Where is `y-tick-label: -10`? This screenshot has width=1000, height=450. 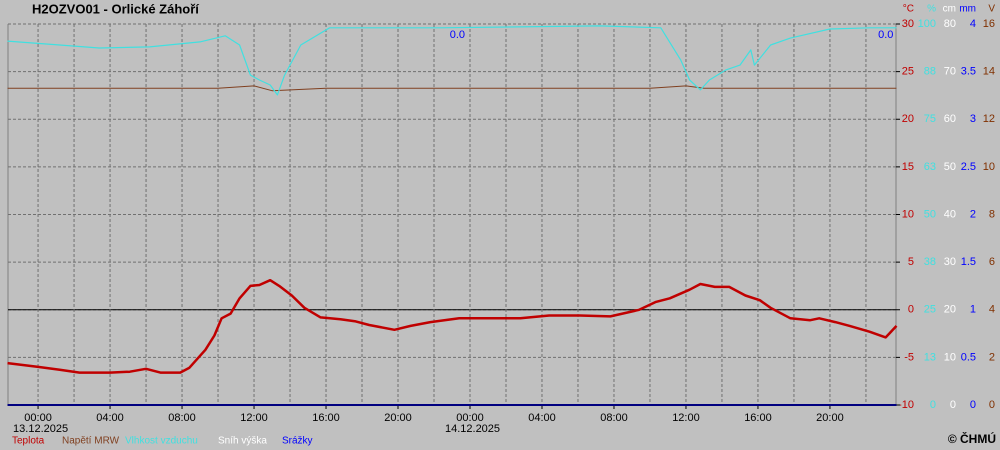
y-tick-label: -10 is located at coordinates (906, 405).